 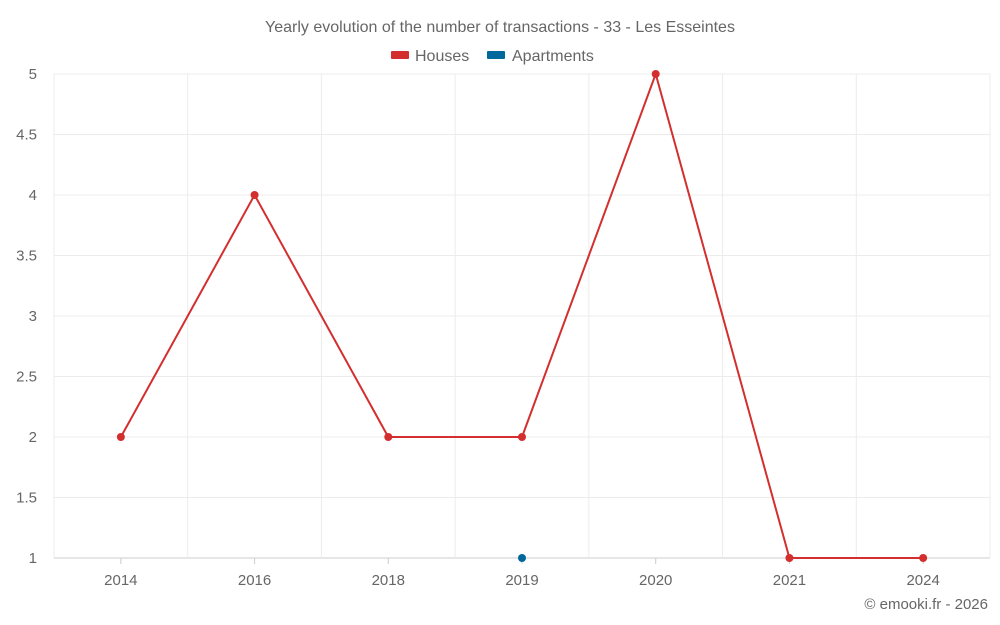 What do you see at coordinates (388, 580) in the screenshot?
I see `x-tick-label: 2018` at bounding box center [388, 580].